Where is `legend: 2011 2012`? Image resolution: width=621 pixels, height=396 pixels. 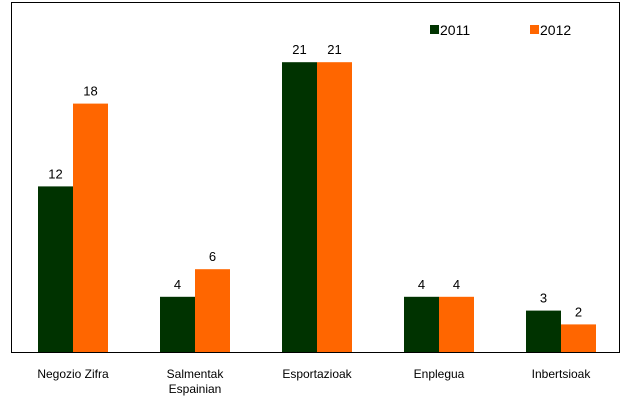 legend: 2011 2012 is located at coordinates (500, 30).